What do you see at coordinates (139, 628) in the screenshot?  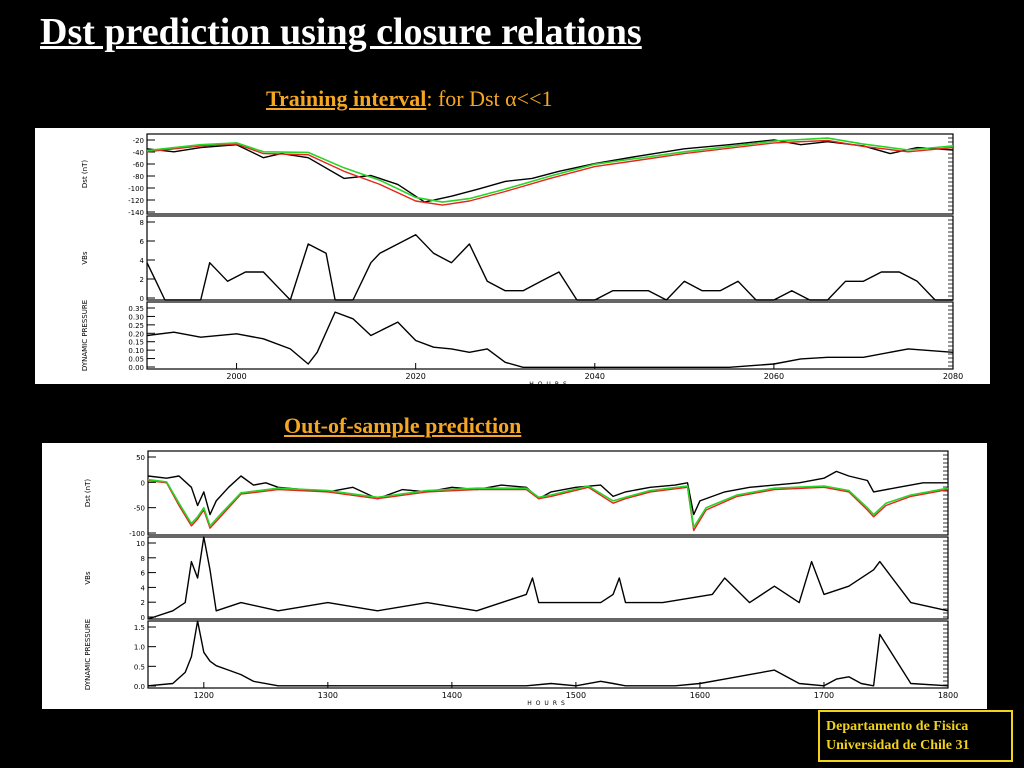 I see `y-tick-label: 1.5` at bounding box center [139, 628].